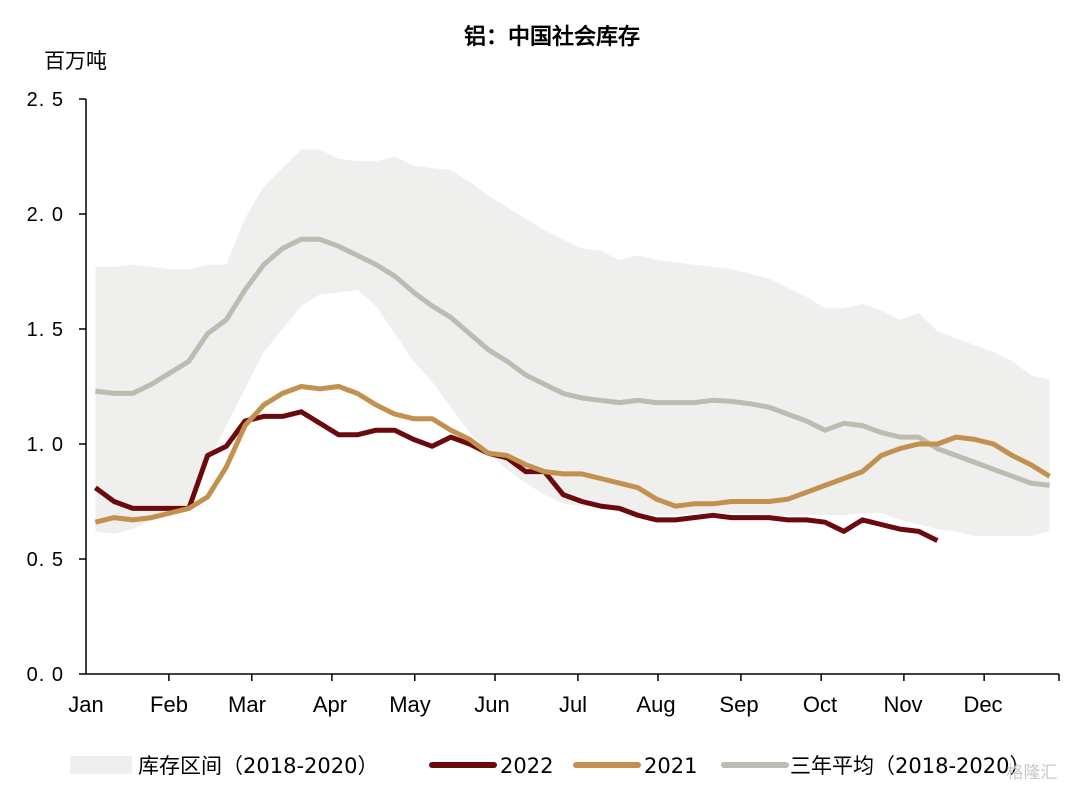 The width and height of the screenshot is (1080, 792). Describe the element at coordinates (655, 704) in the screenshot. I see `x-tick-label: Aug` at that location.